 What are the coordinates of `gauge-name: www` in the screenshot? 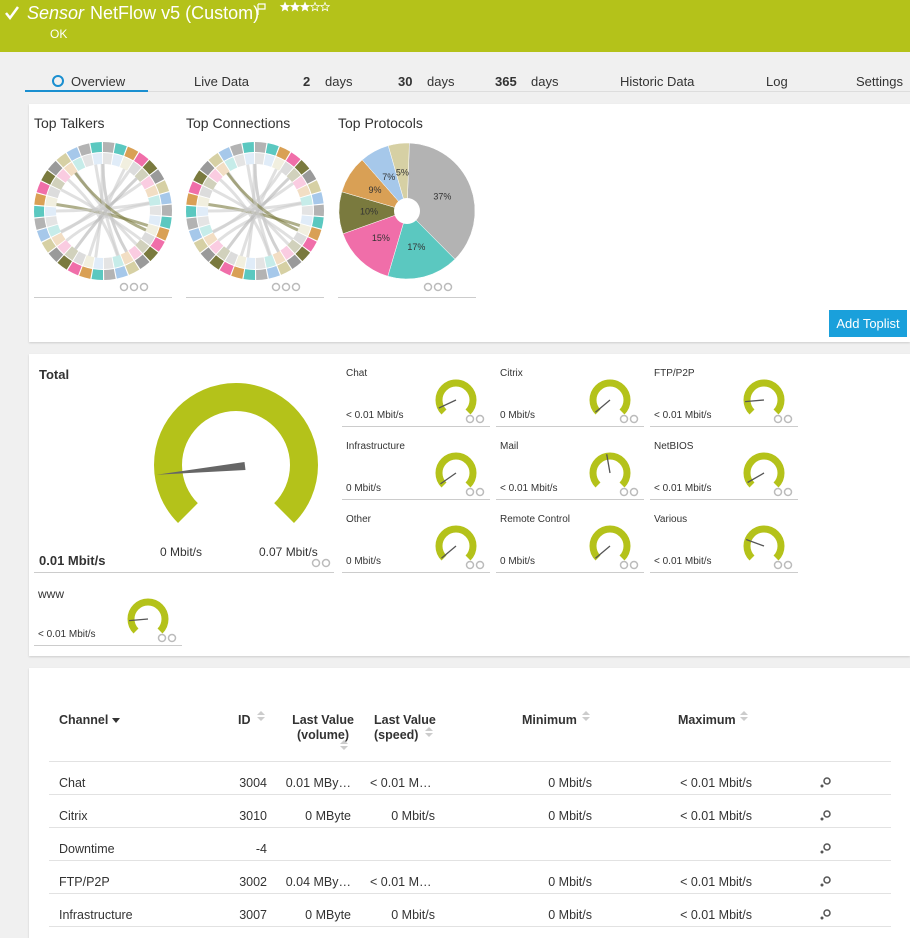 It's located at (51, 594).